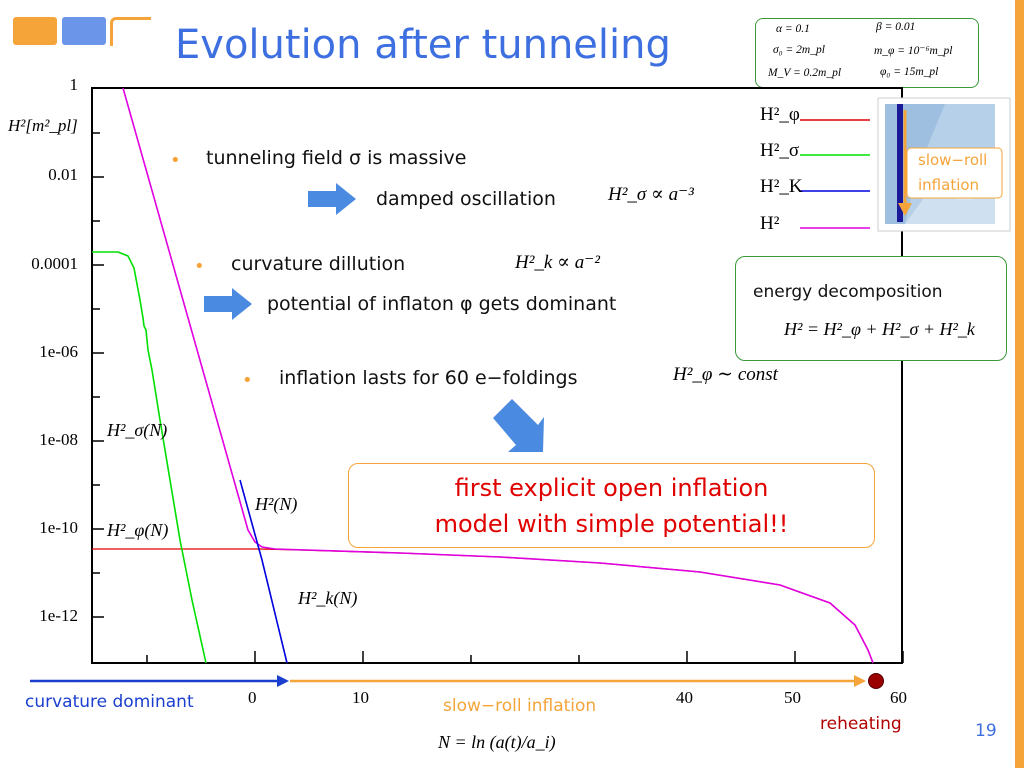  What do you see at coordinates (896, 27) in the screenshot?
I see `param-beta: β = 0.01` at bounding box center [896, 27].